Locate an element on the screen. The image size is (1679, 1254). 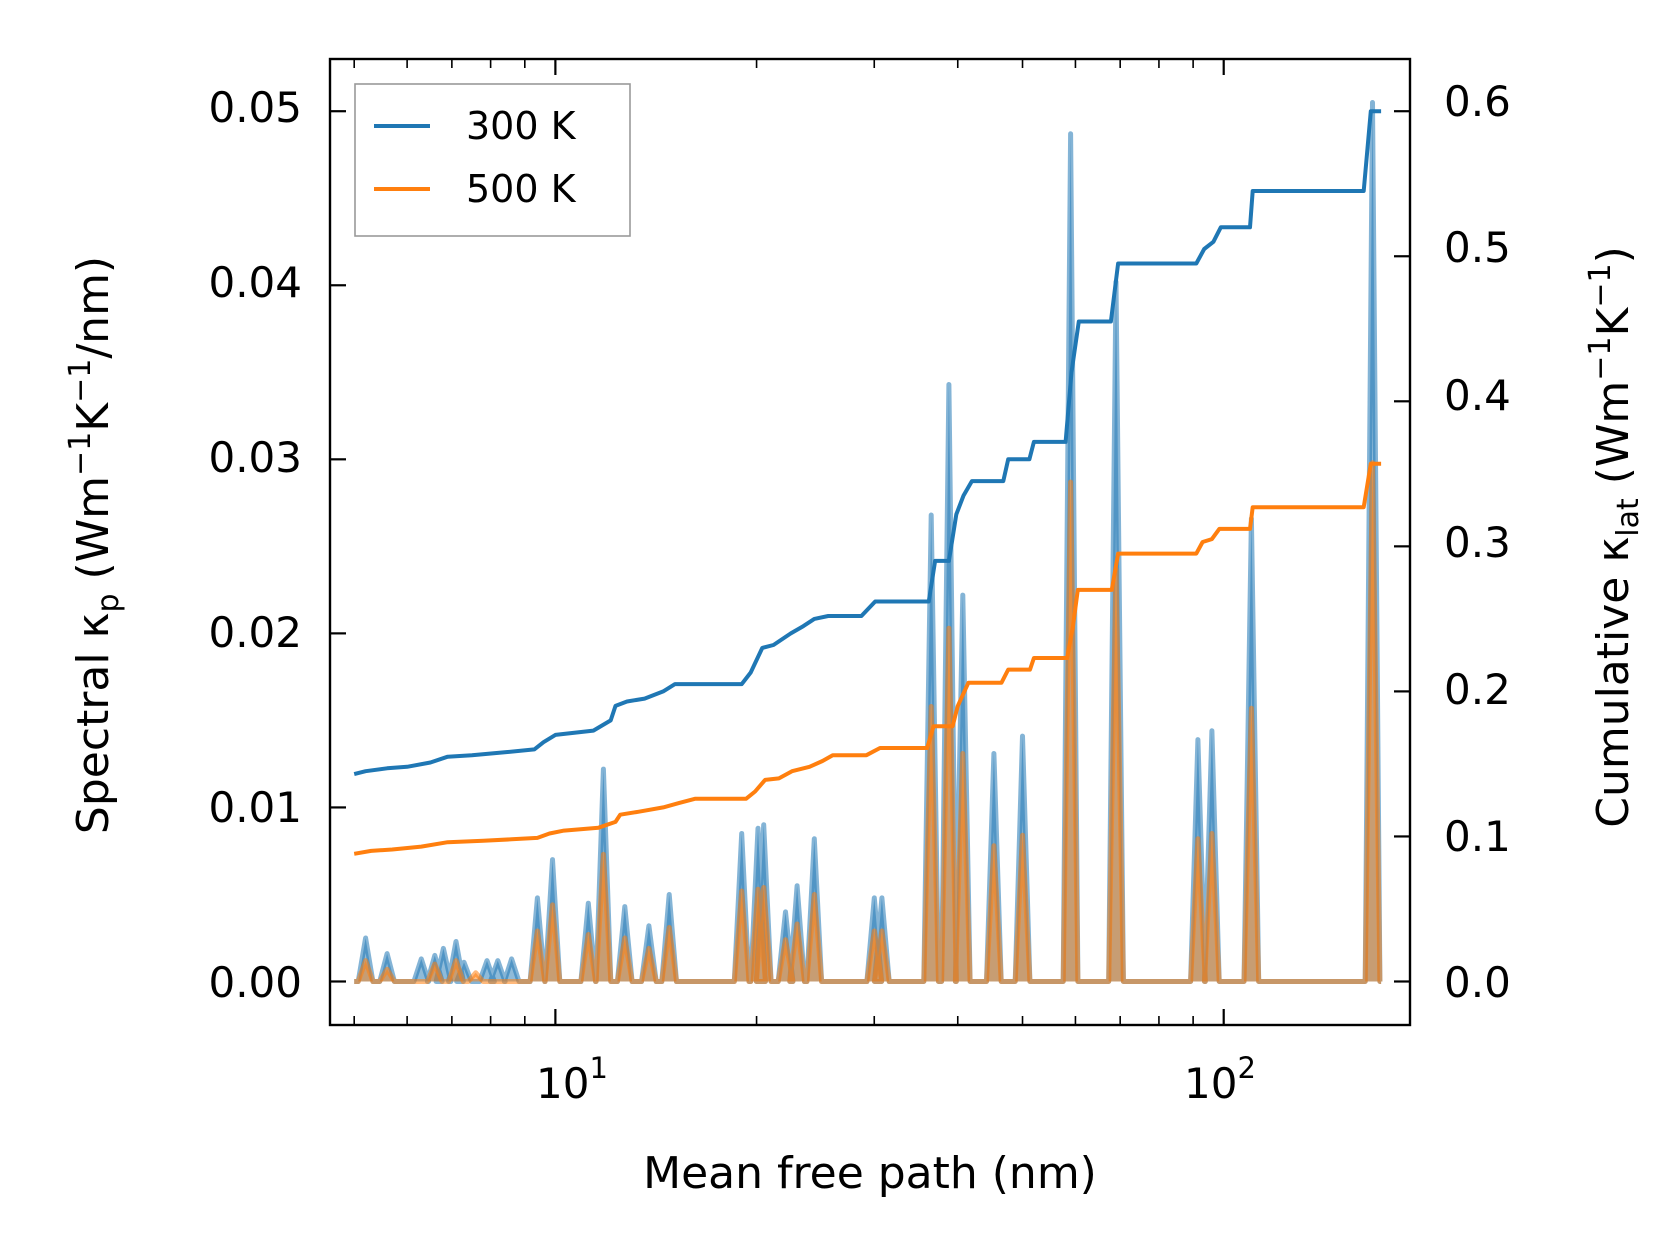
x-axis-label: Mean free path (nm) is located at coordinates (870, 1173).